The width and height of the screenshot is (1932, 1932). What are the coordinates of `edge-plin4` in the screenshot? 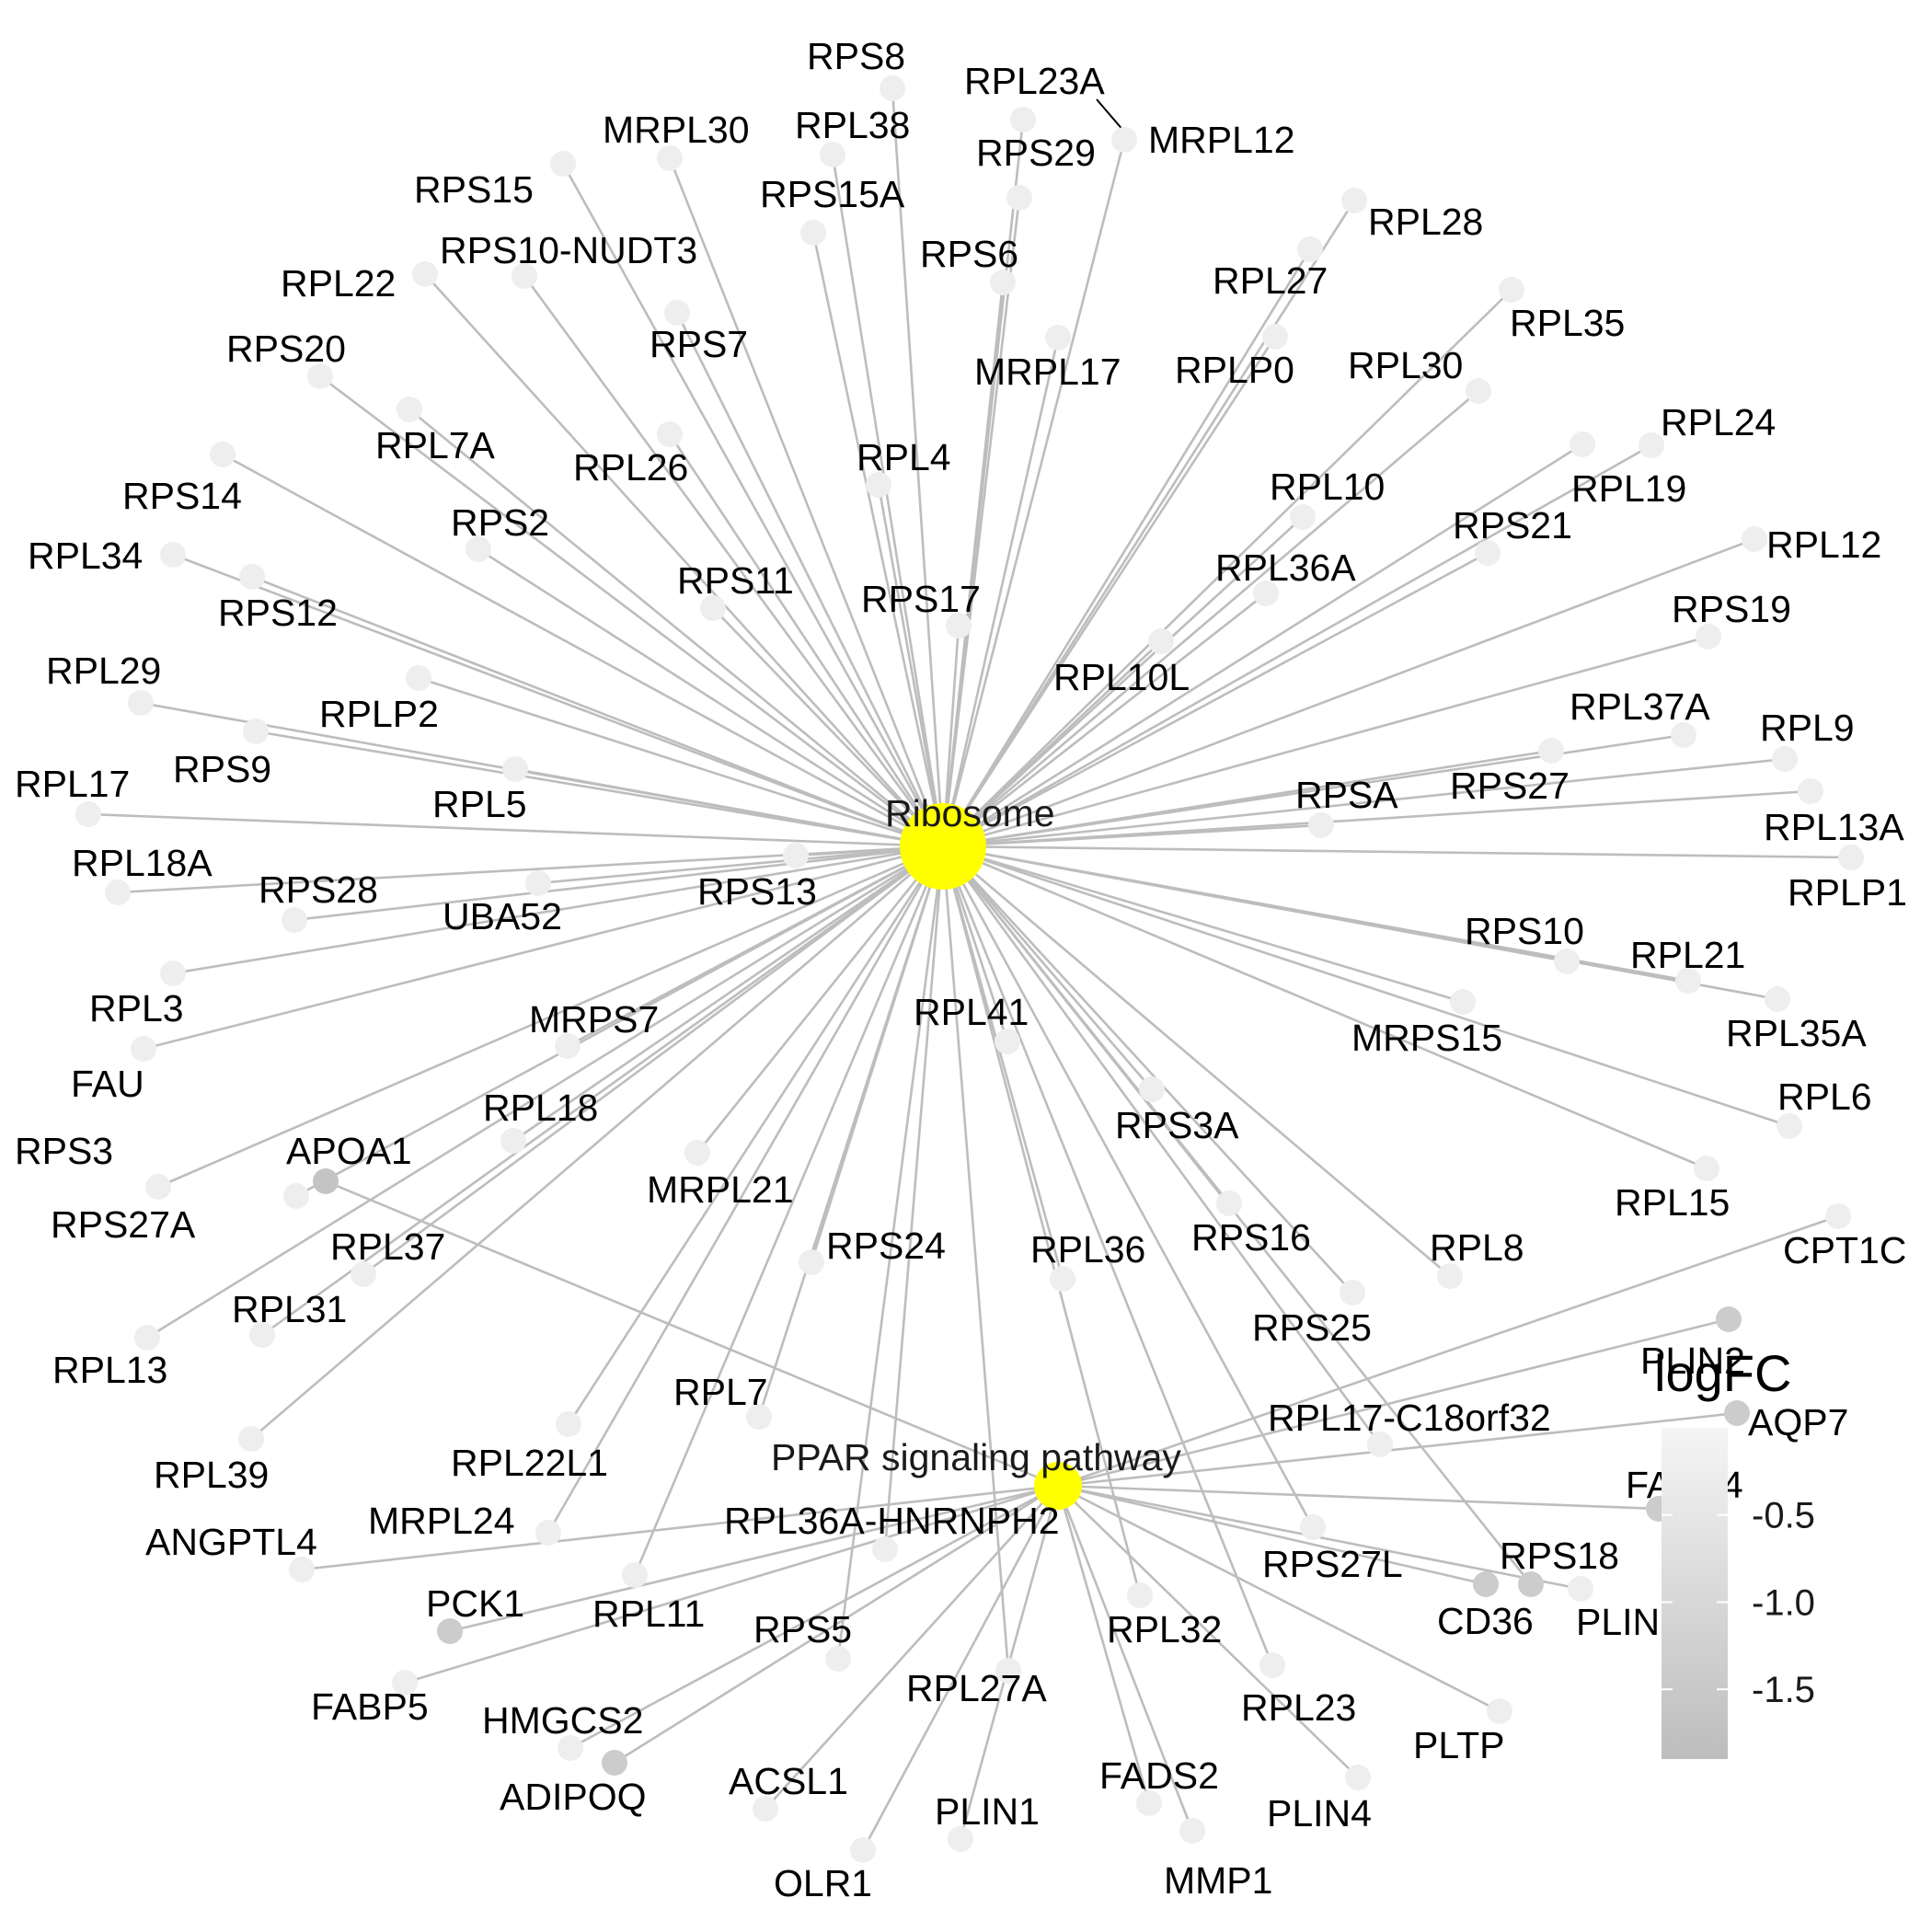 It's located at (1208, 1631).